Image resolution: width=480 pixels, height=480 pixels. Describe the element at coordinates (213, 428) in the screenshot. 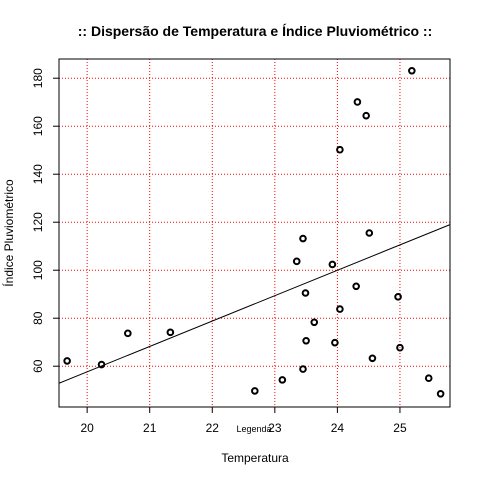

I see `x-tick-label: 22` at that location.